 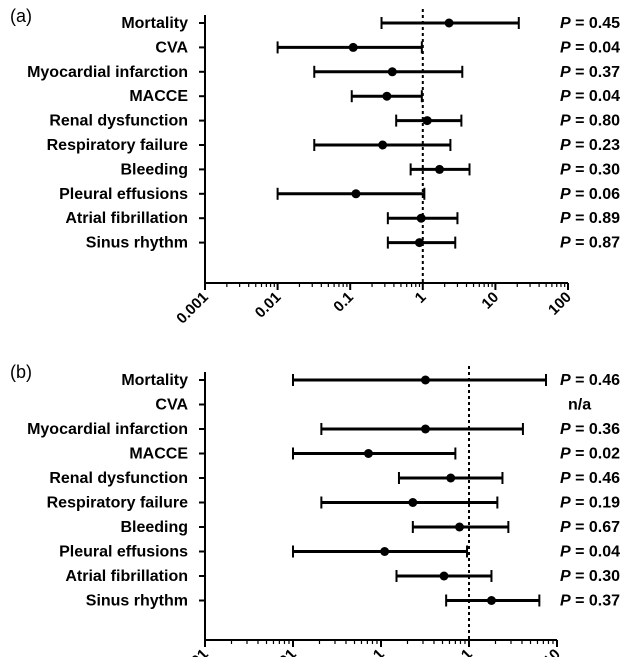 I want to click on p-value: P = 0.45, so click(x=590, y=23).